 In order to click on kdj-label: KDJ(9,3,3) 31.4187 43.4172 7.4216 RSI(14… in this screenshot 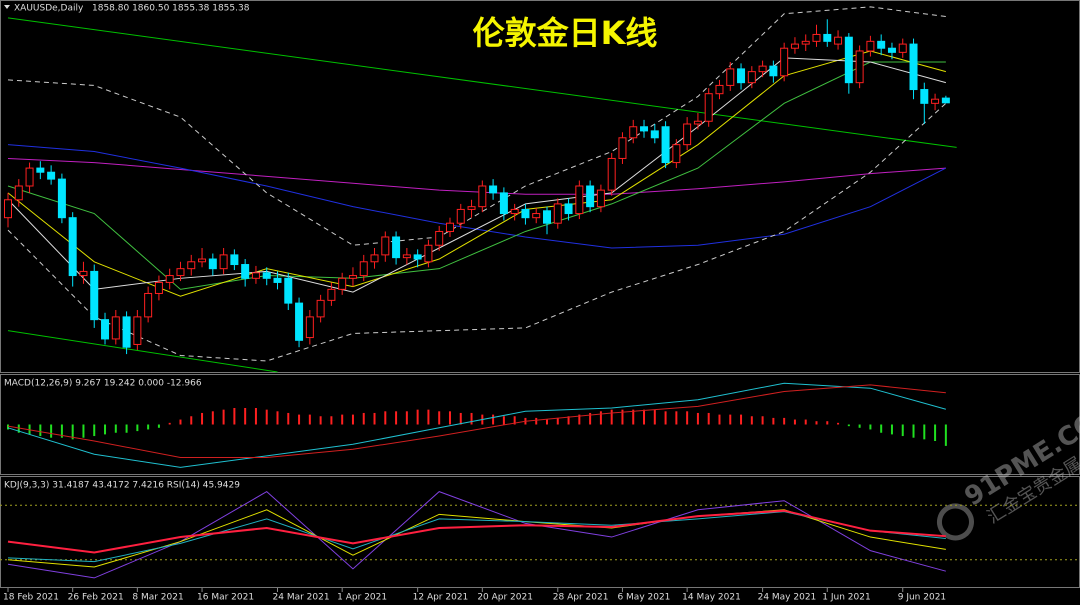, I will do `click(122, 486)`.